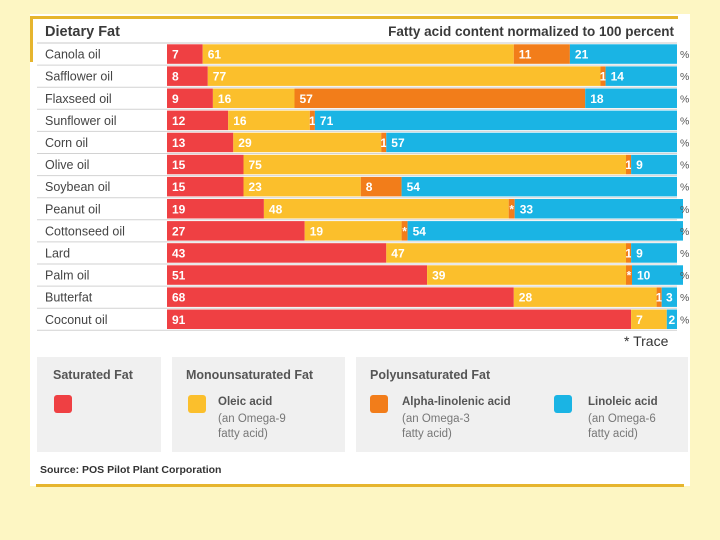  I want to click on bar-lard-alpha-linolenic-acid, so click(629, 253).